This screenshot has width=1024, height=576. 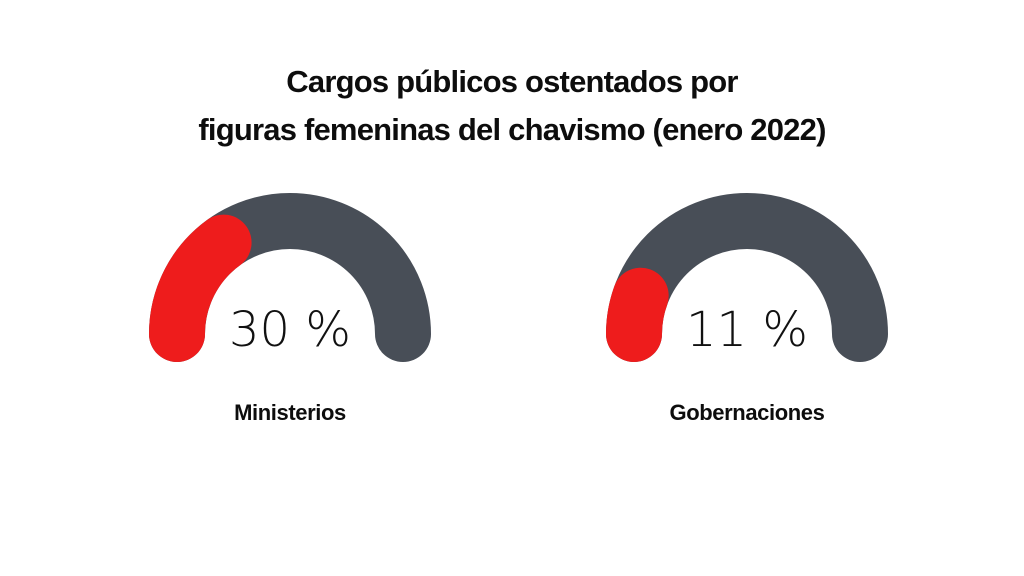 What do you see at coordinates (747, 412) in the screenshot?
I see `gauge-category-label-gobernaciones: Gobernaciones` at bounding box center [747, 412].